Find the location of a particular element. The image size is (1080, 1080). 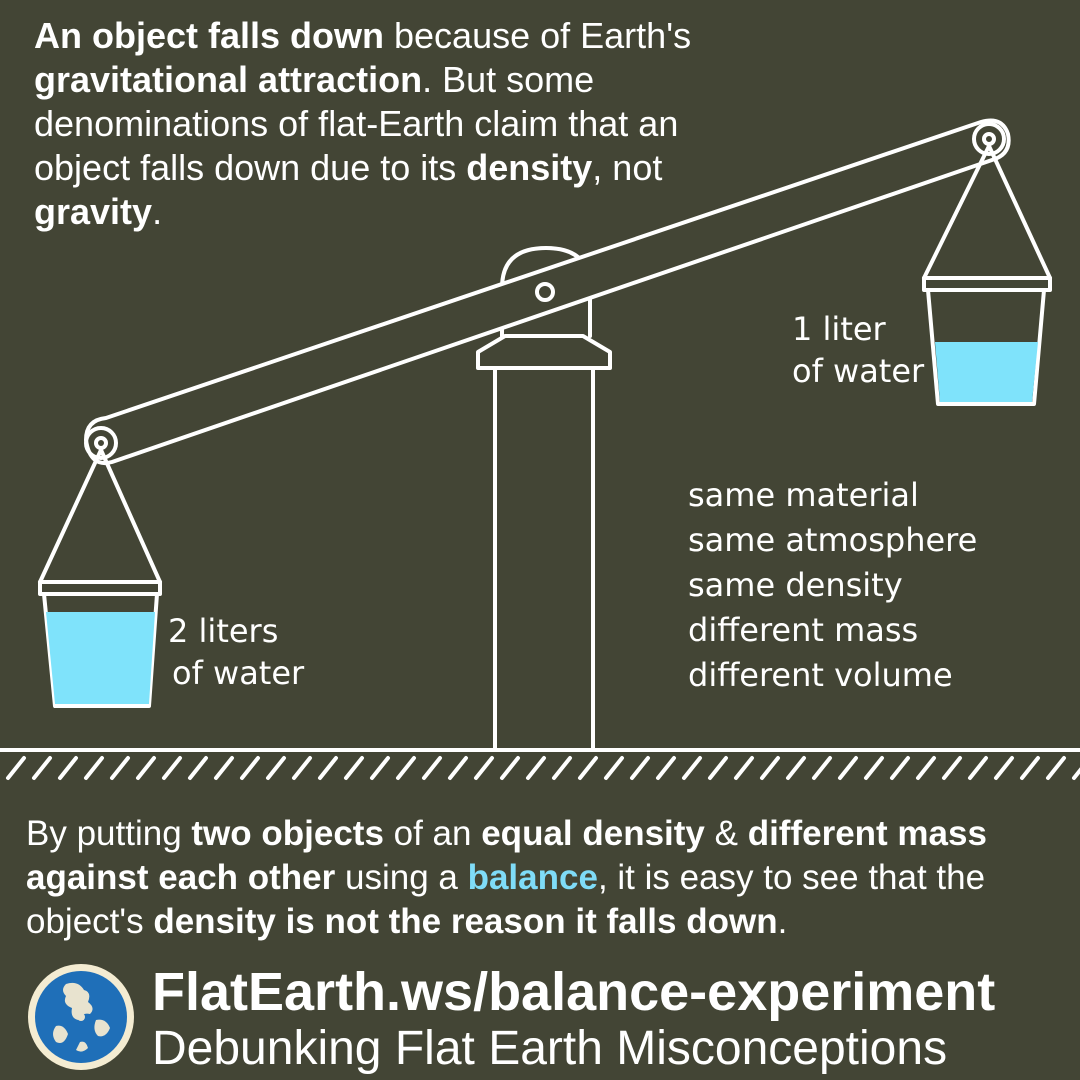

intro-bold-gravity: gravity is located at coordinates (93, 211).